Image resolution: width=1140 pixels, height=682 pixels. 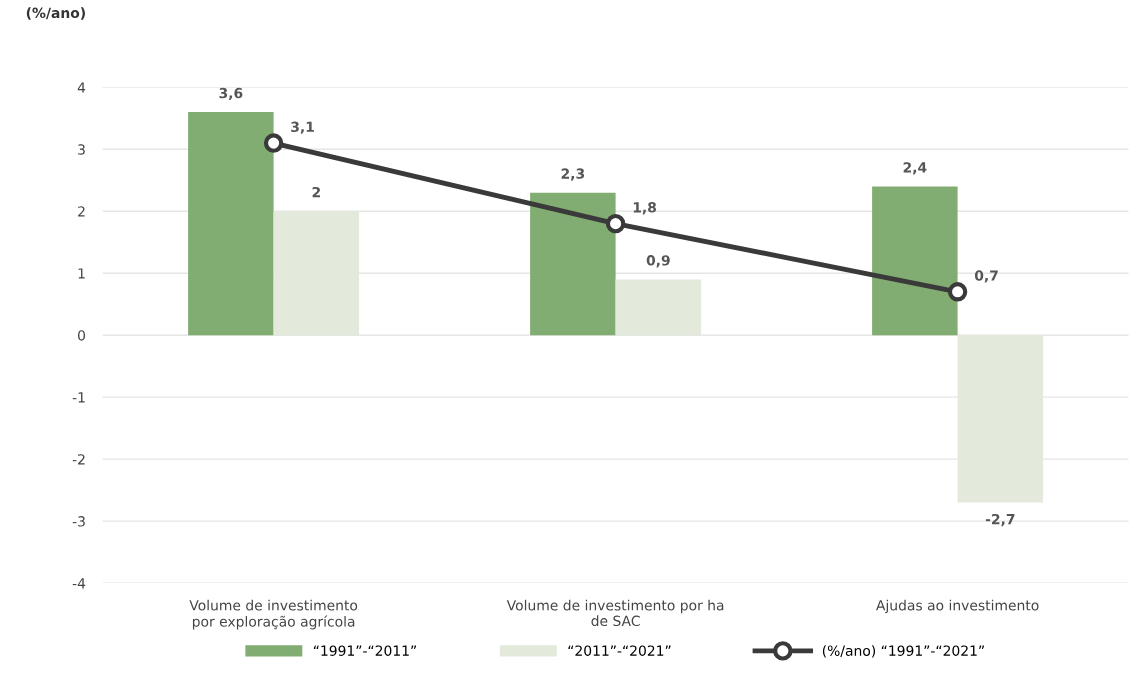 I want to click on data-label: 0,9, so click(x=658, y=261).